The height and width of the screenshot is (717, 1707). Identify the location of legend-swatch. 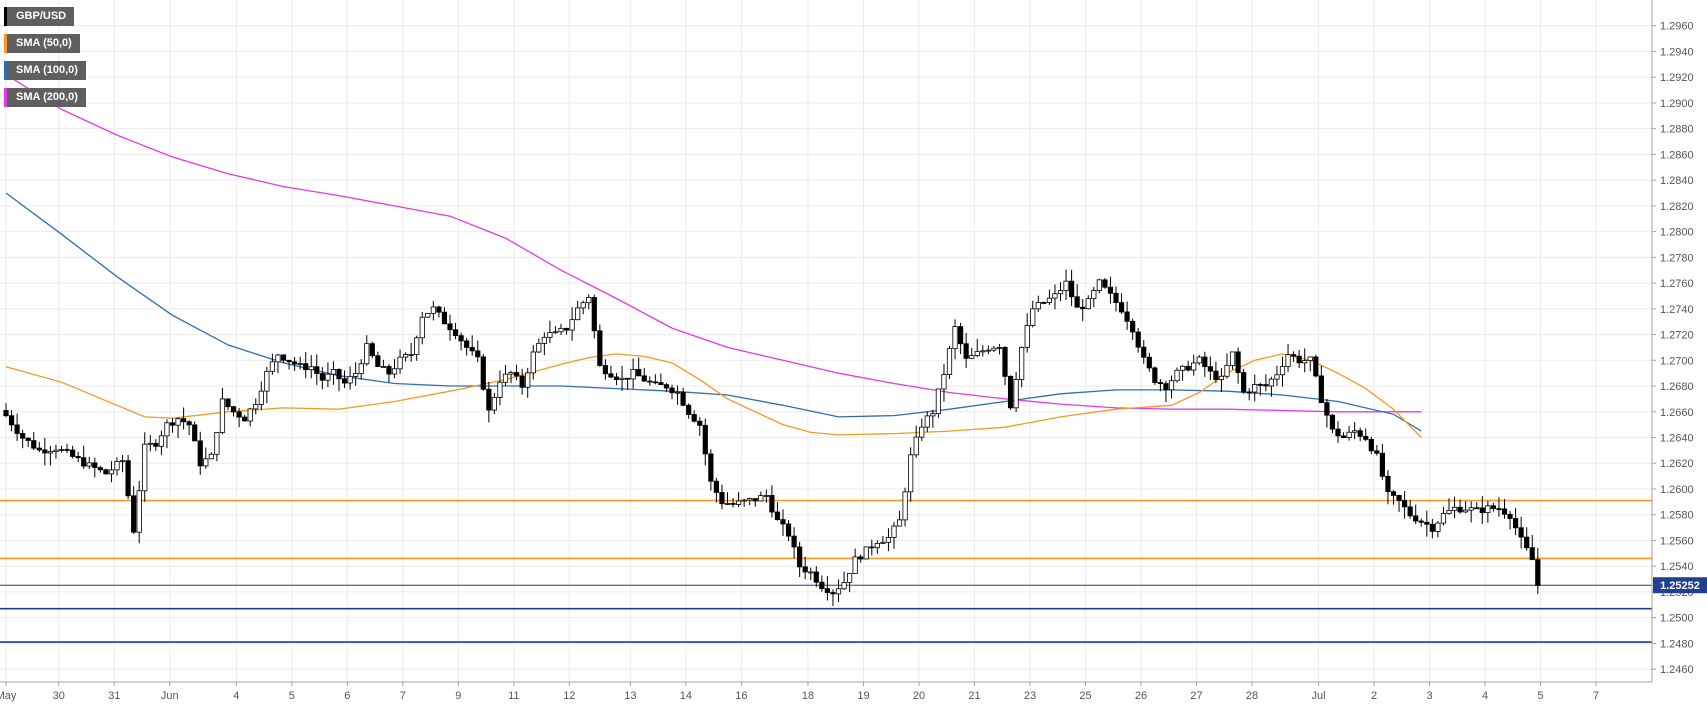
(5, 43).